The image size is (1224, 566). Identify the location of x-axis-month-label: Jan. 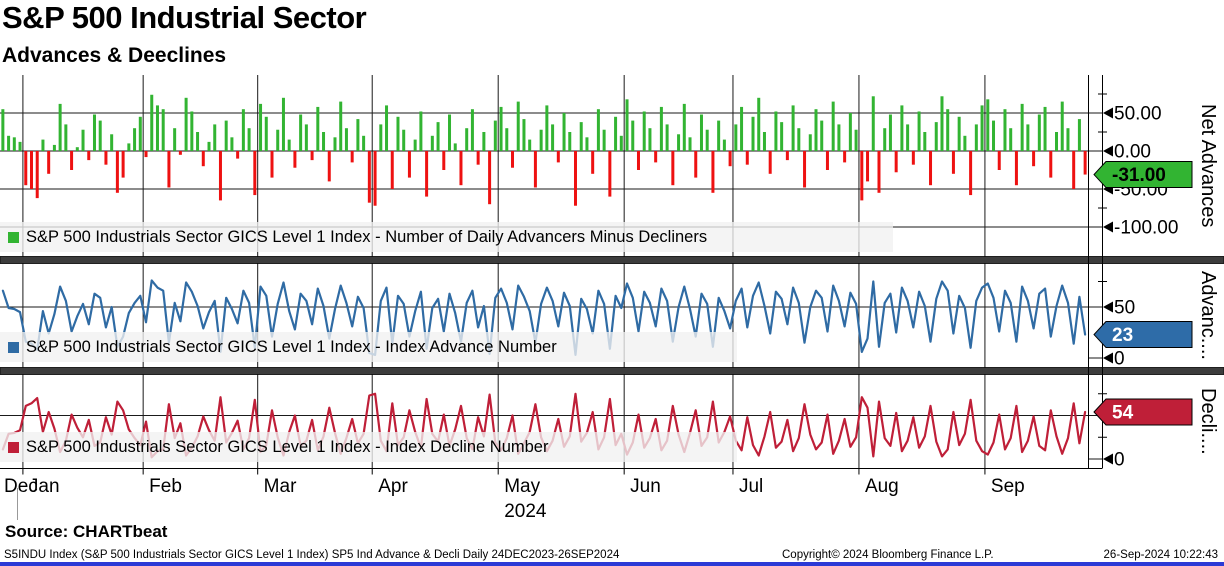
(44, 486).